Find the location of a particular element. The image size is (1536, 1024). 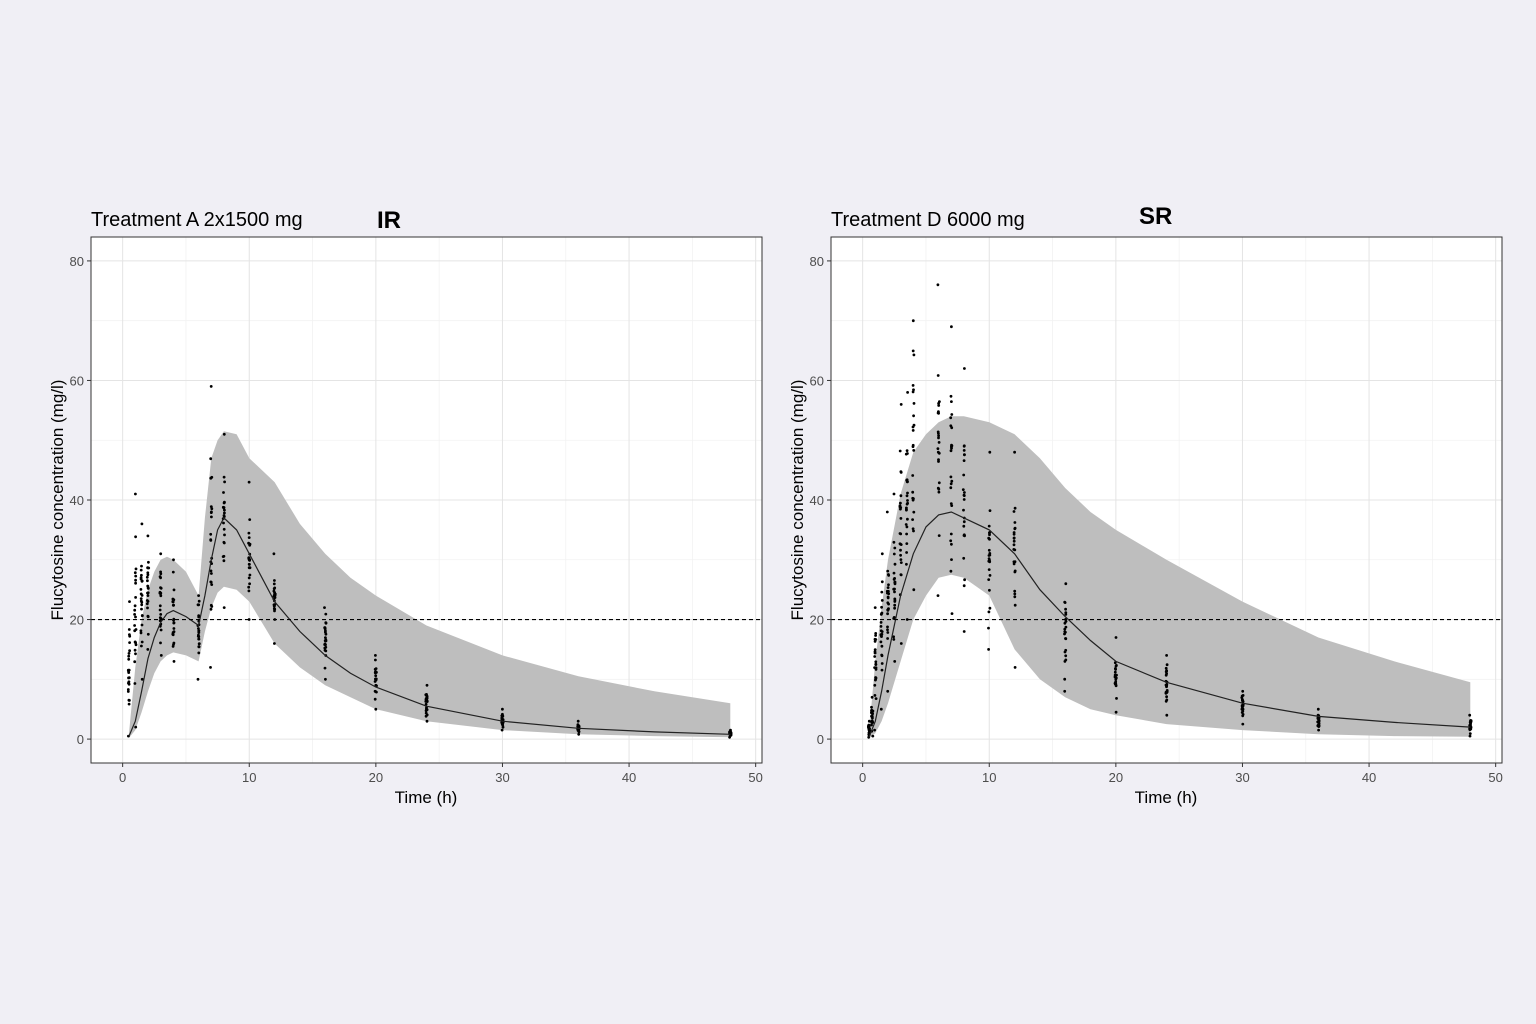

x-tick-label: 50 is located at coordinates (755, 777).